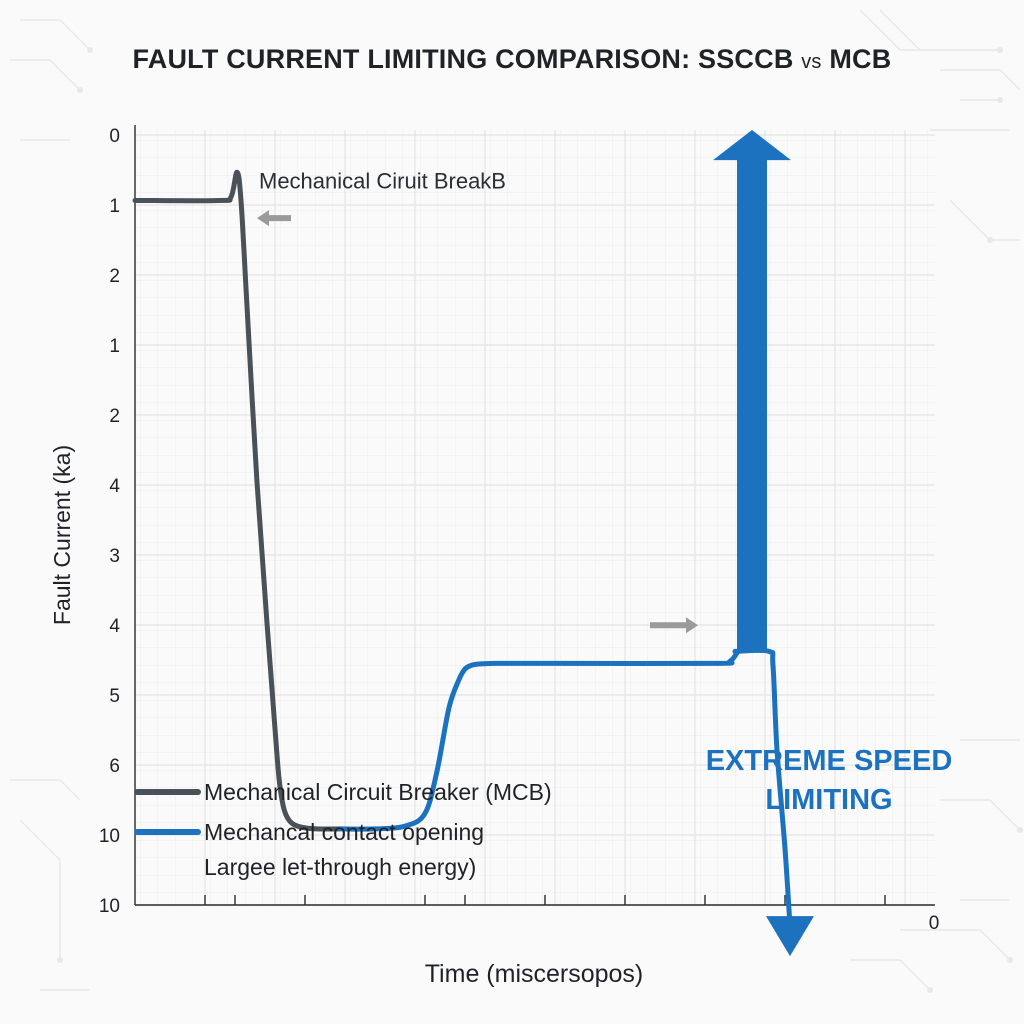 This screenshot has height=1024, width=1024. I want to click on legend-extra-line: Largee let-through energy), so click(340, 867).